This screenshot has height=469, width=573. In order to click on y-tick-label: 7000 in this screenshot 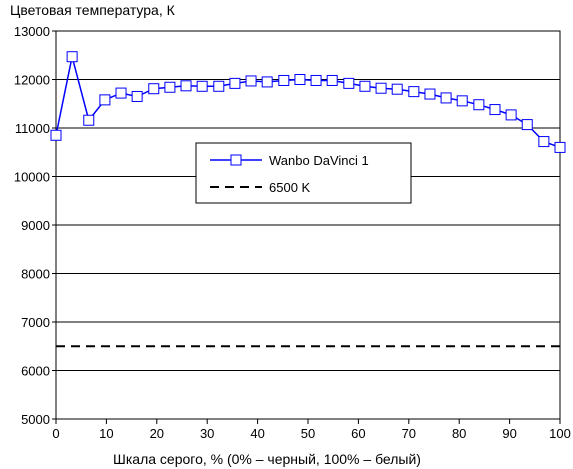, I will do `click(35, 322)`.